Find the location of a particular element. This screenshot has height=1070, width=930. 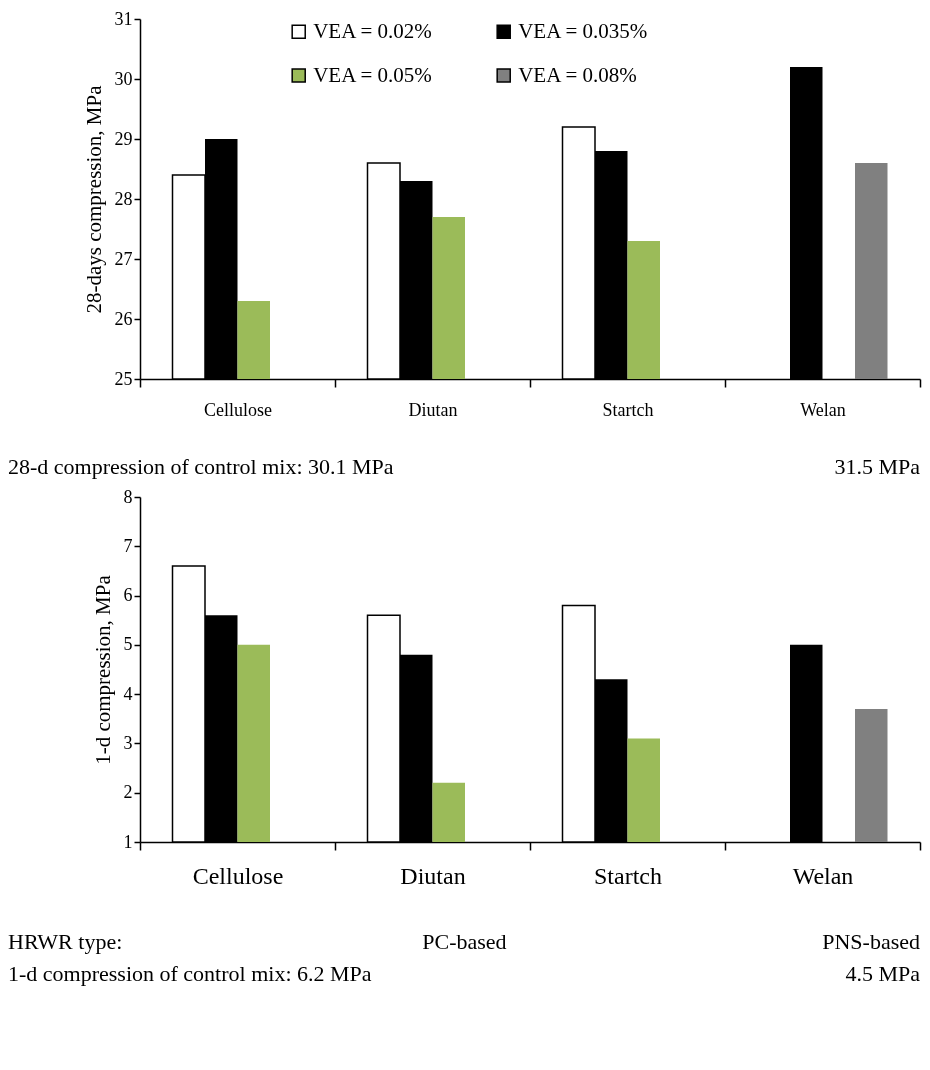

y-tick-label: 1 is located at coordinates (128, 841).